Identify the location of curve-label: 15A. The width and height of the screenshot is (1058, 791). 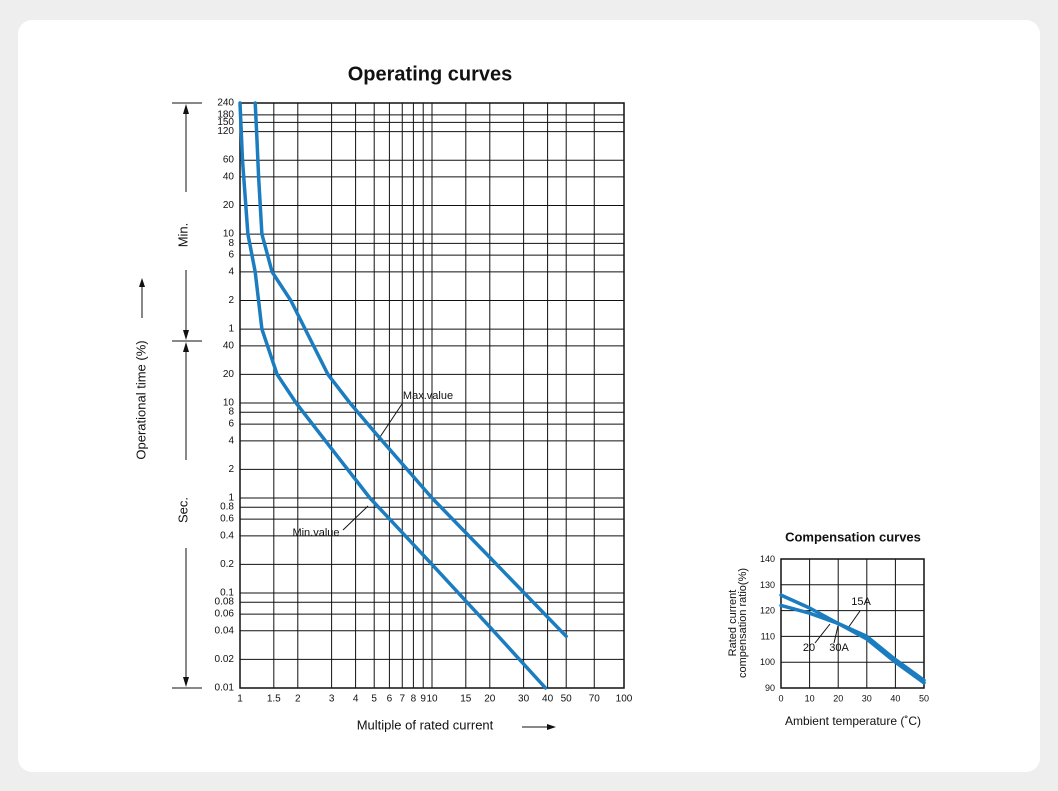
(861, 602).